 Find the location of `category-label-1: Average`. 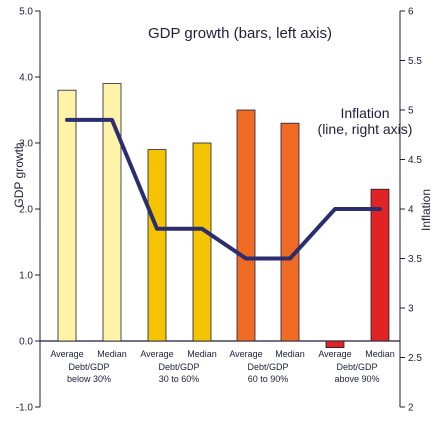

category-label-1: Average is located at coordinates (66, 354).